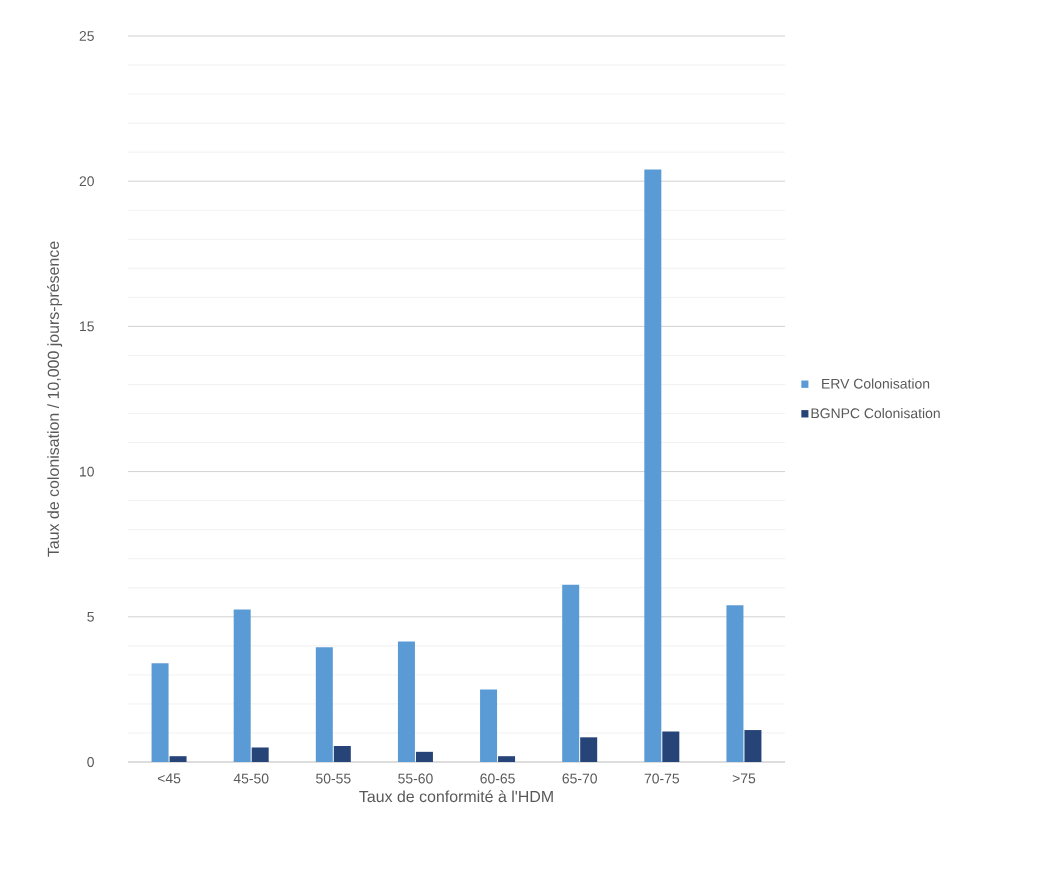 This screenshot has height=876, width=1056. What do you see at coordinates (87, 326) in the screenshot?
I see `y-tick-label: 15` at bounding box center [87, 326].